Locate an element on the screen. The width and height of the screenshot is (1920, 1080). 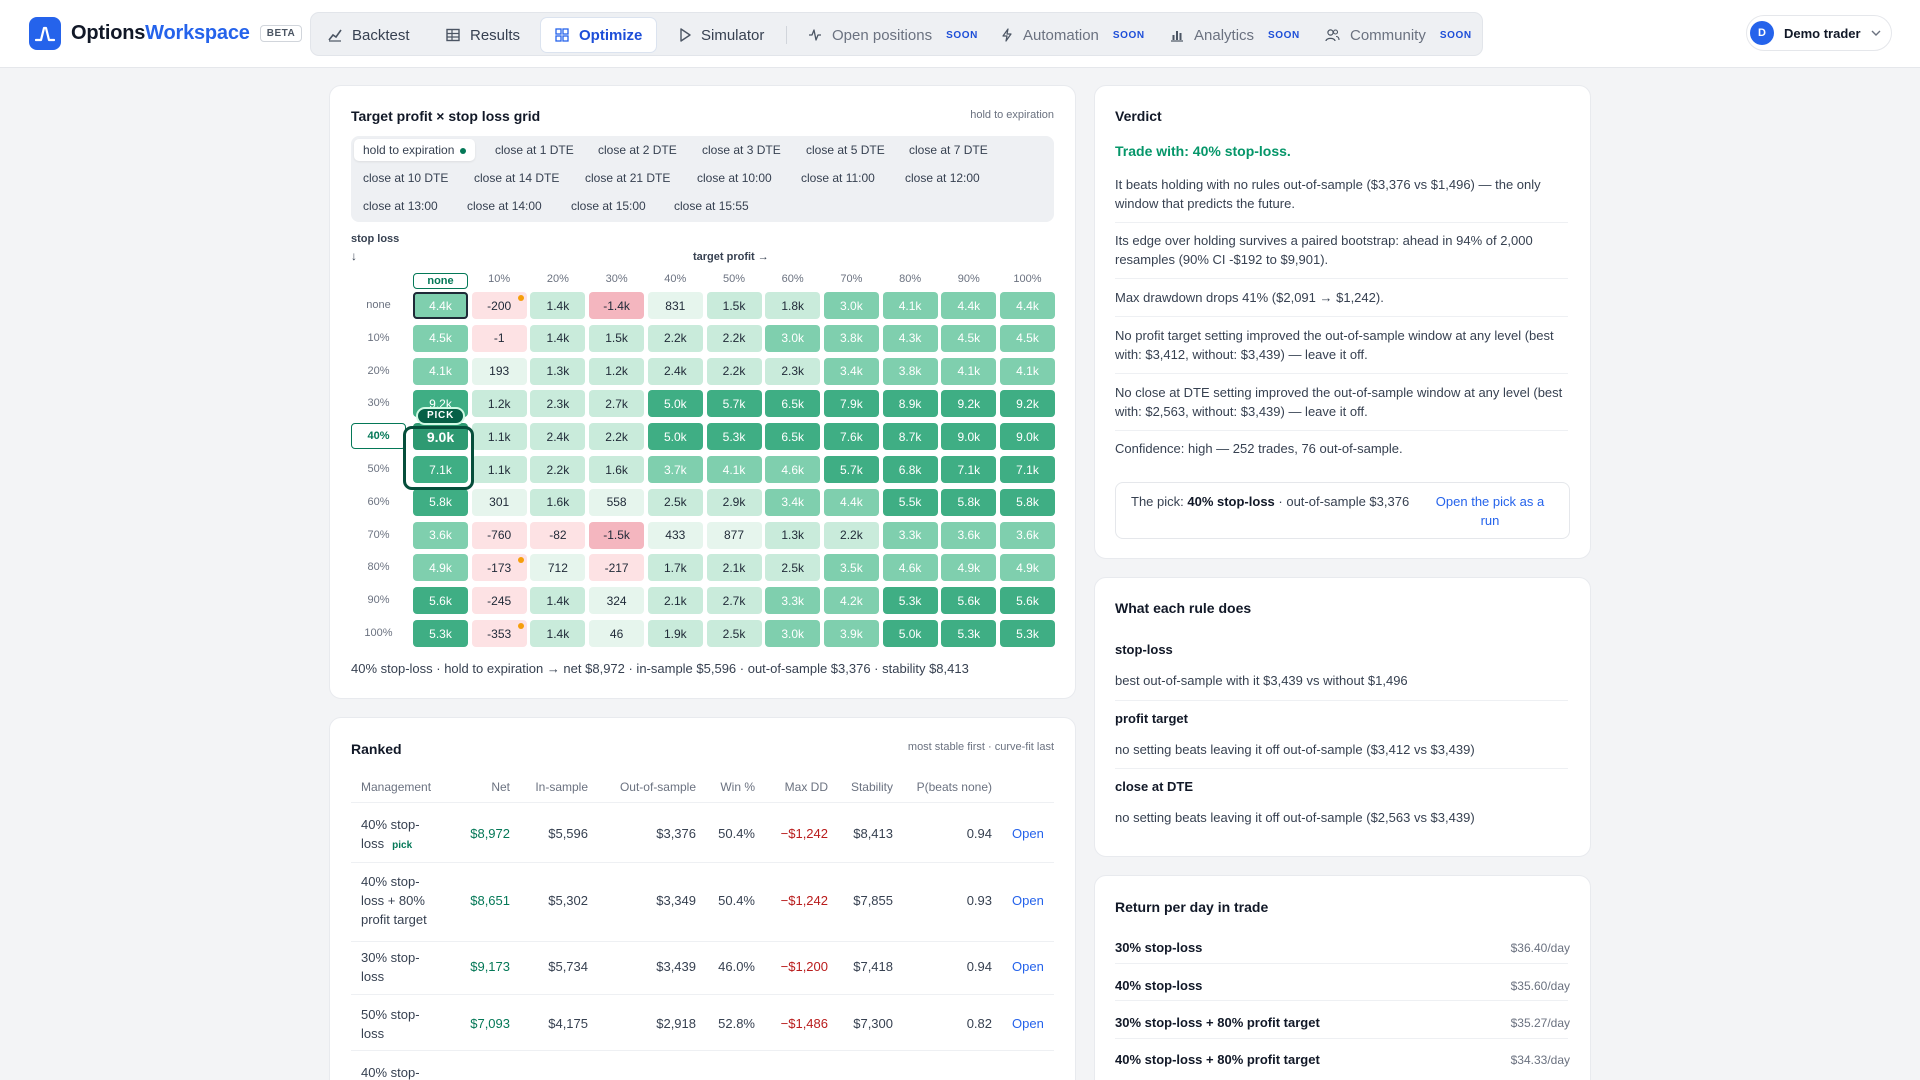
grid-cell: 712 is located at coordinates (558, 568).